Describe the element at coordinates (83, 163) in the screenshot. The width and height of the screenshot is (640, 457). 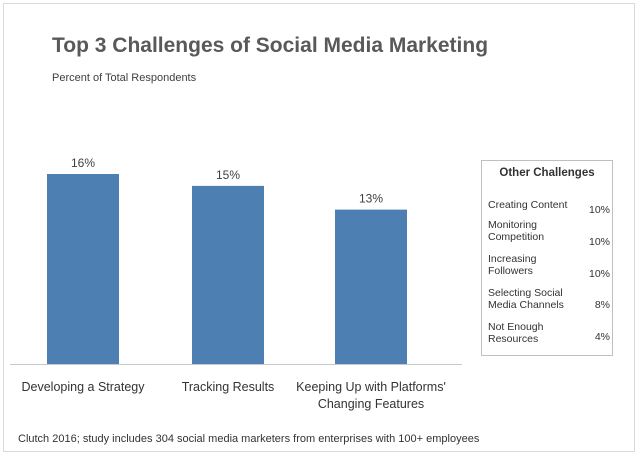
I see `data-label: 16%` at that location.